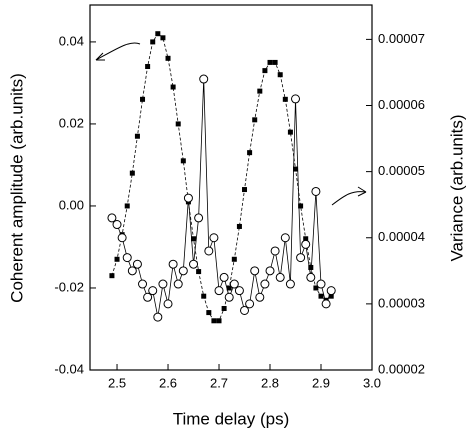 The width and height of the screenshot is (474, 441). What do you see at coordinates (100, 56) in the screenshot?
I see `arrowhead-left` at bounding box center [100, 56].